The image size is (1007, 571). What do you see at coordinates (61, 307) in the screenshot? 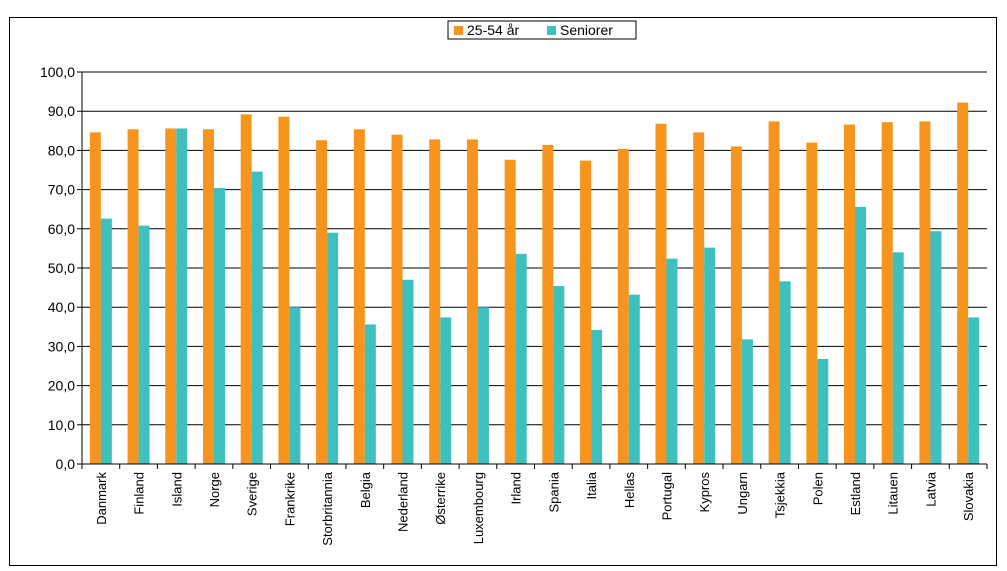
I see `y-tick-label: 40,0` at bounding box center [61, 307].